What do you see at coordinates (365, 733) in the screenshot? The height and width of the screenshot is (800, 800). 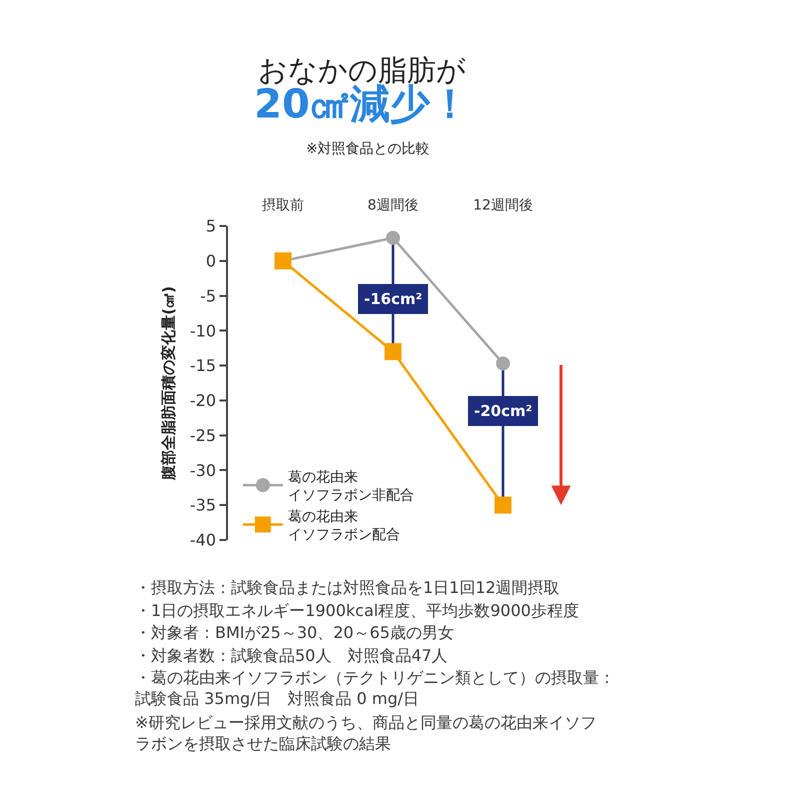 I see `text: ※研究レビュー採用文献のうち、商品と同量の葛の花由来イソフラボンを摂取させた臨床試験の結果` at bounding box center [365, 733].